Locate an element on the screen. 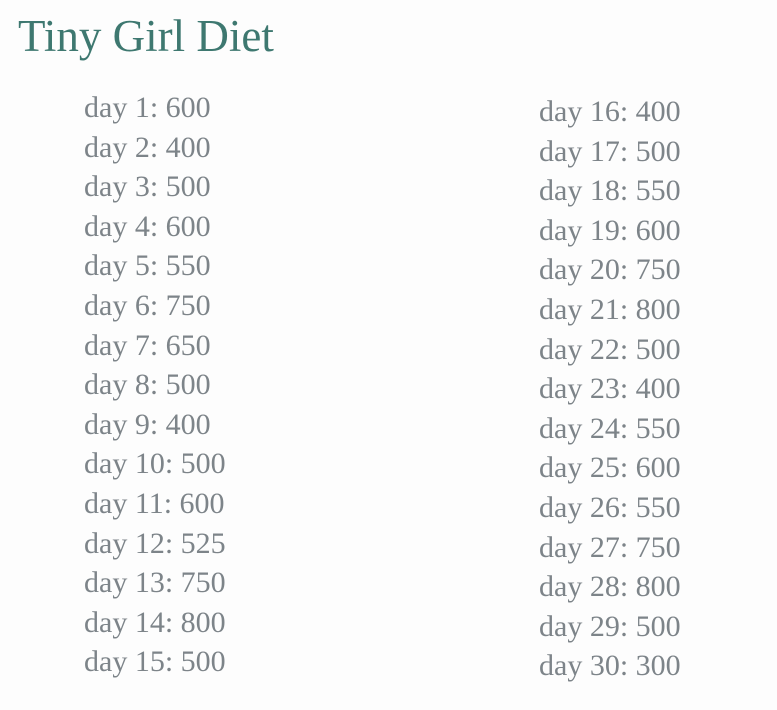 The image size is (777, 710). day-entry: day 19: 600 is located at coordinates (610, 230).